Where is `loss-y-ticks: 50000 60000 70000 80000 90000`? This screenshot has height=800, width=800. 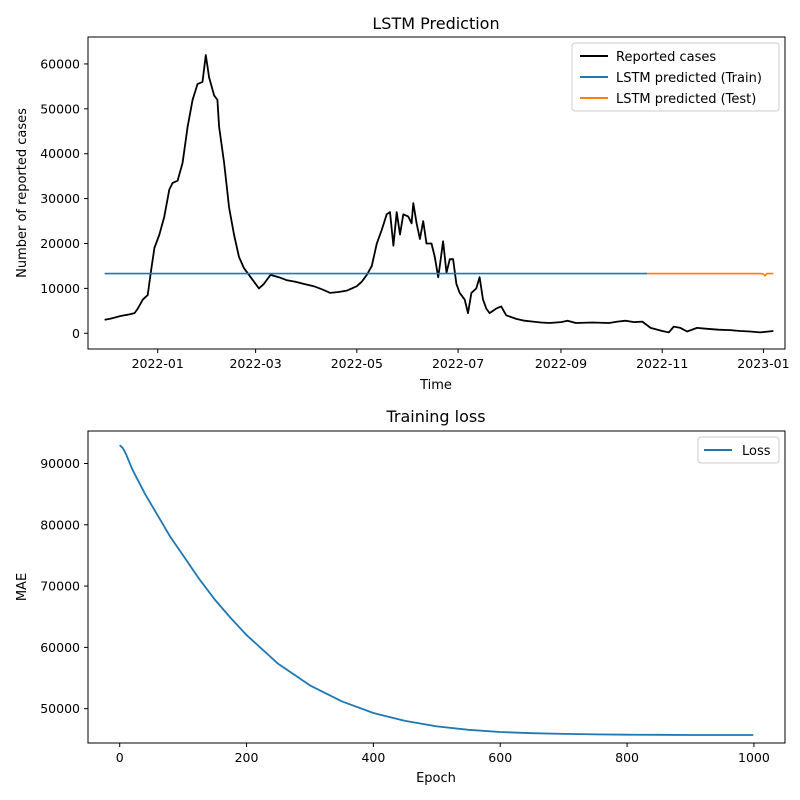 loss-y-ticks: 50000 60000 70000 80000 90000 is located at coordinates (64, 586).